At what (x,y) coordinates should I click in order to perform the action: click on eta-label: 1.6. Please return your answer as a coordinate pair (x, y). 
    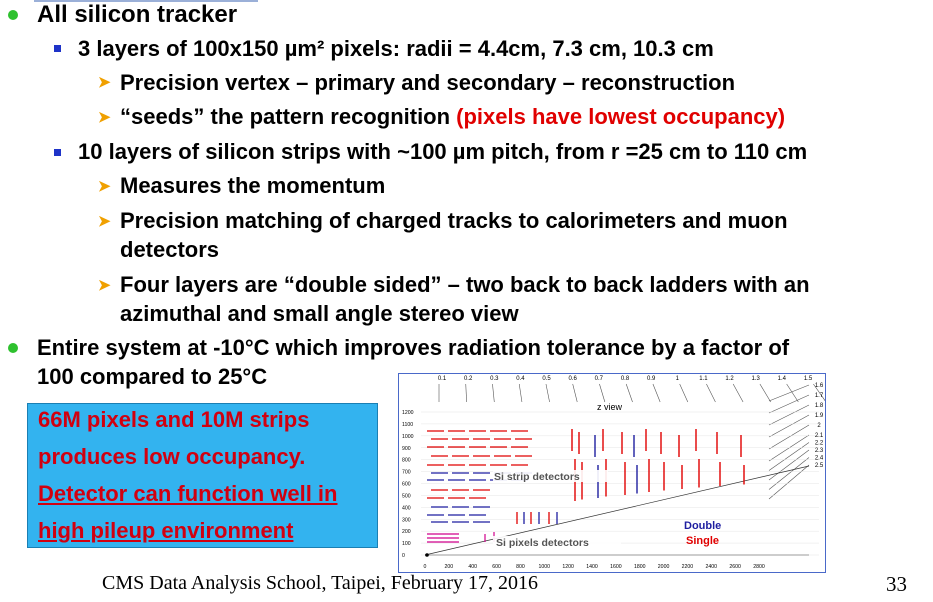
    Looking at the image, I should click on (819, 386).